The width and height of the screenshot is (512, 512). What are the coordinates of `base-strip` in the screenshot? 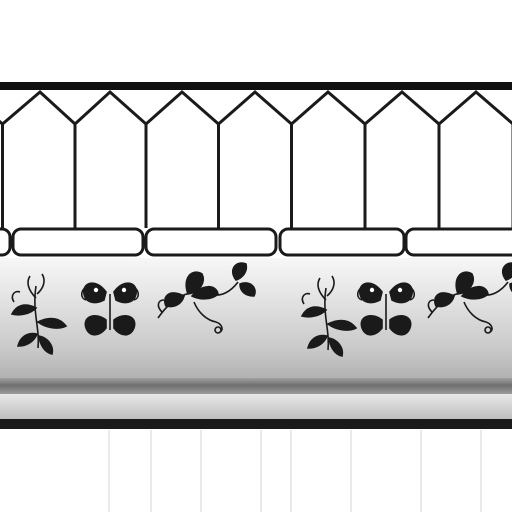 It's located at (256, 407).